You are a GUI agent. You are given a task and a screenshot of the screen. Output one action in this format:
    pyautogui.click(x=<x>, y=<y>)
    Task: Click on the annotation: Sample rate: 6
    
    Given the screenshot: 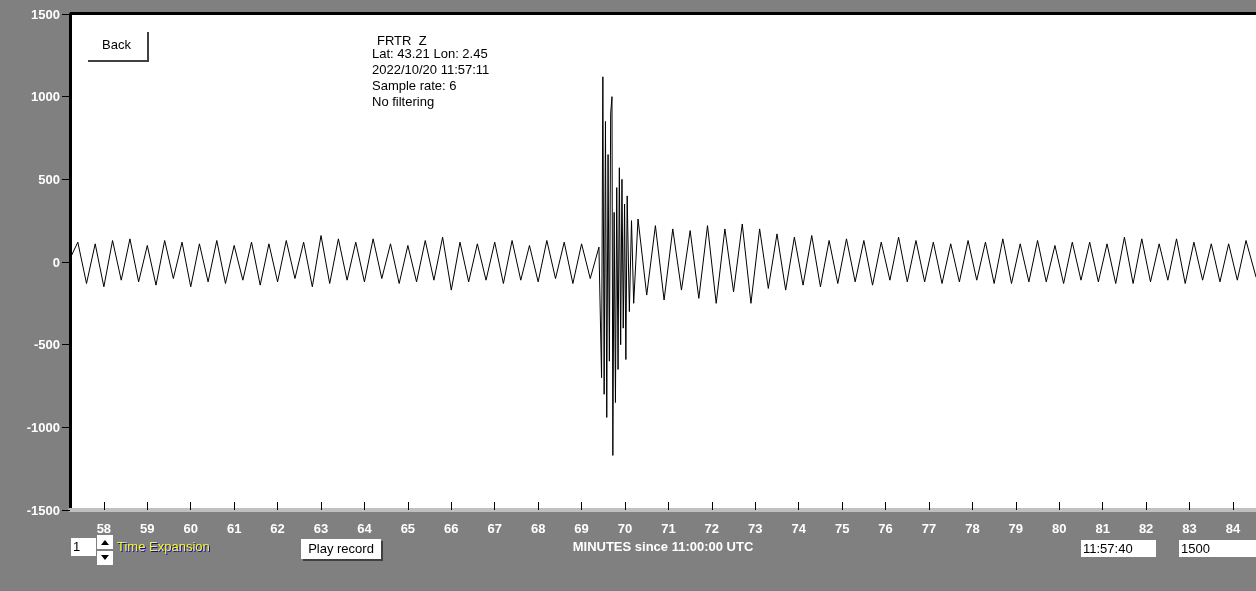 What is the action you would take?
    pyautogui.click(x=414, y=85)
    